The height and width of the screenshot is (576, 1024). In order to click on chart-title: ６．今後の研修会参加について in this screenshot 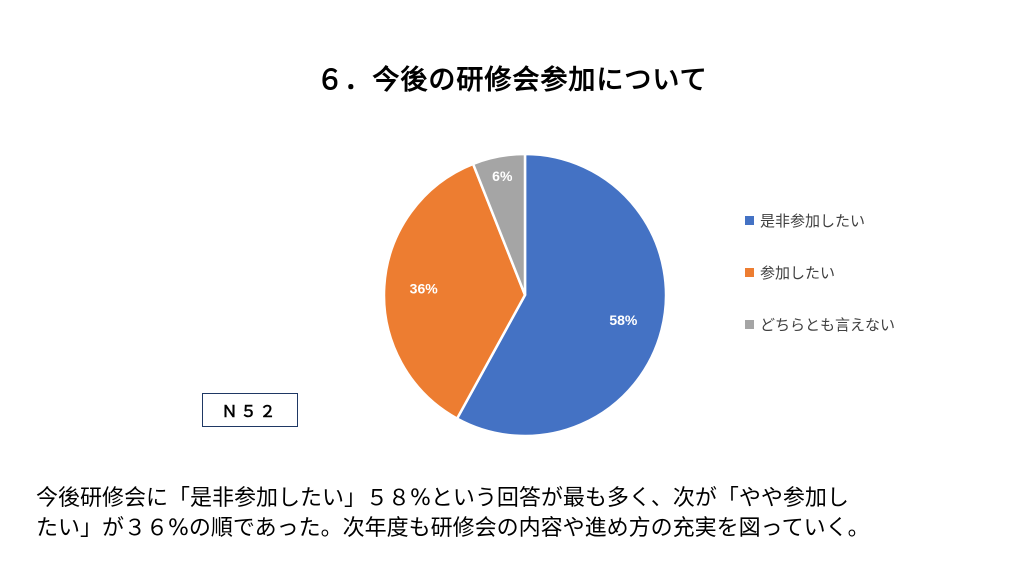, I will do `click(512, 80)`.